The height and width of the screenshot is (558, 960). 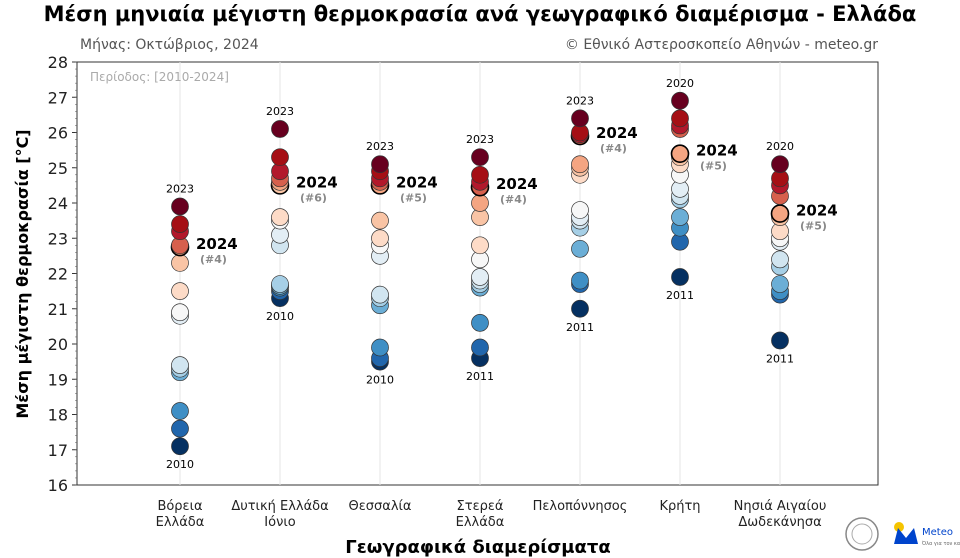 I want to click on x-tick-label: Θεσσαλία, so click(x=380, y=506).